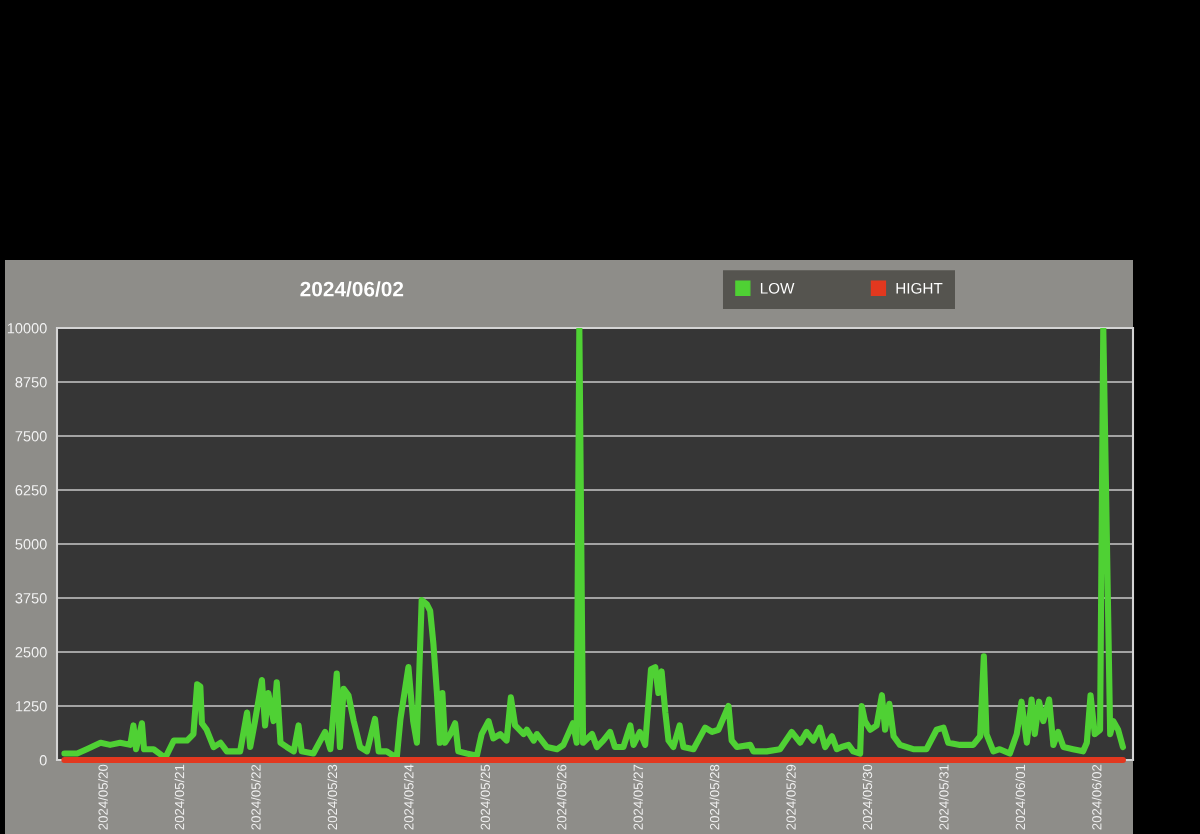  I want to click on x-tick-label: 2024/05/26, so click(561, 797).